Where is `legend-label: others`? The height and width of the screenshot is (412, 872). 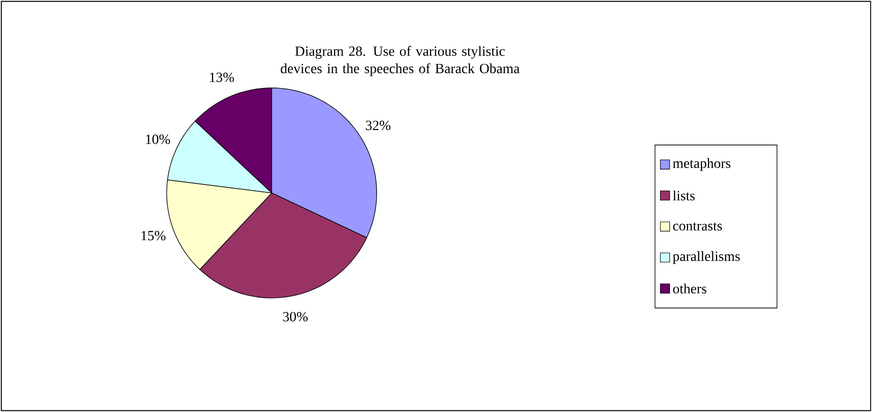
legend-label: others is located at coordinates (689, 289).